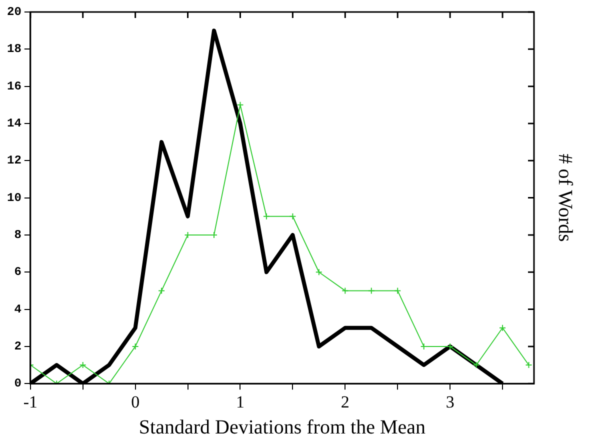 The width and height of the screenshot is (589, 444). Describe the element at coordinates (14, 12) in the screenshot. I see `y-tick-label: 20` at that location.